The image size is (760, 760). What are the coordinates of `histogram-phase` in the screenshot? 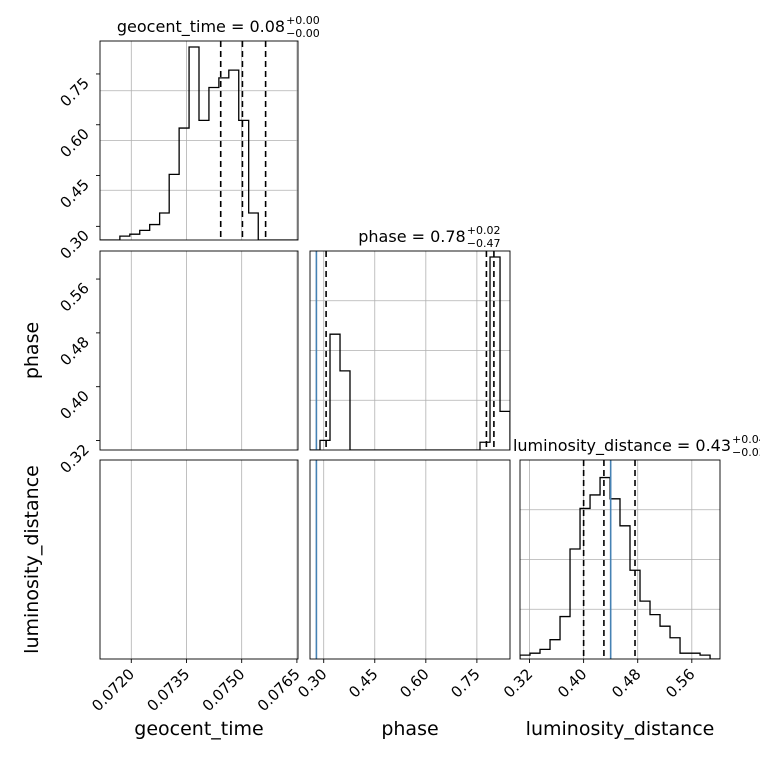 It's located at (410, 350).